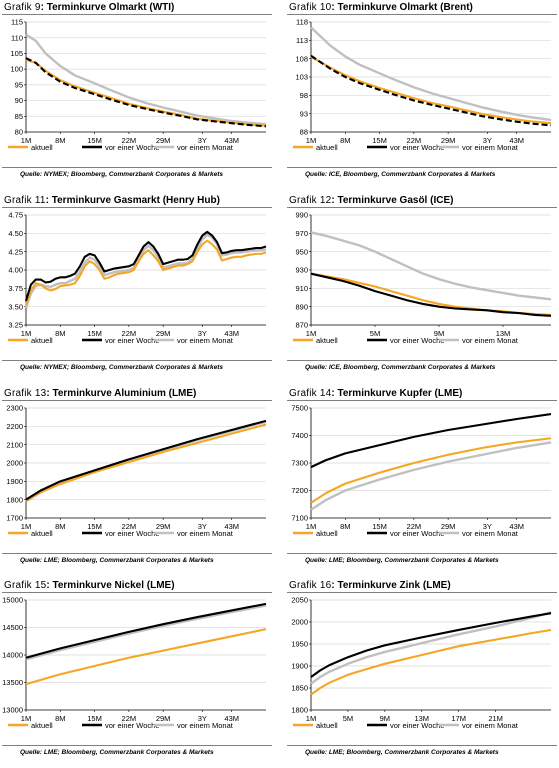  Describe the element at coordinates (397, 393) in the screenshot. I see `title-text: : Terminkurve Kupfer (LME)` at that location.